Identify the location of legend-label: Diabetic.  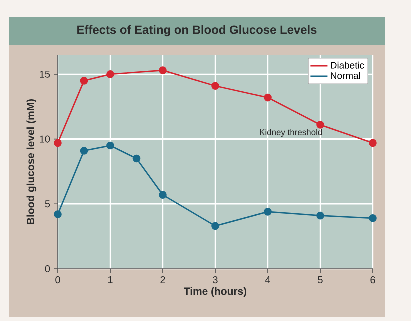
(347, 65).